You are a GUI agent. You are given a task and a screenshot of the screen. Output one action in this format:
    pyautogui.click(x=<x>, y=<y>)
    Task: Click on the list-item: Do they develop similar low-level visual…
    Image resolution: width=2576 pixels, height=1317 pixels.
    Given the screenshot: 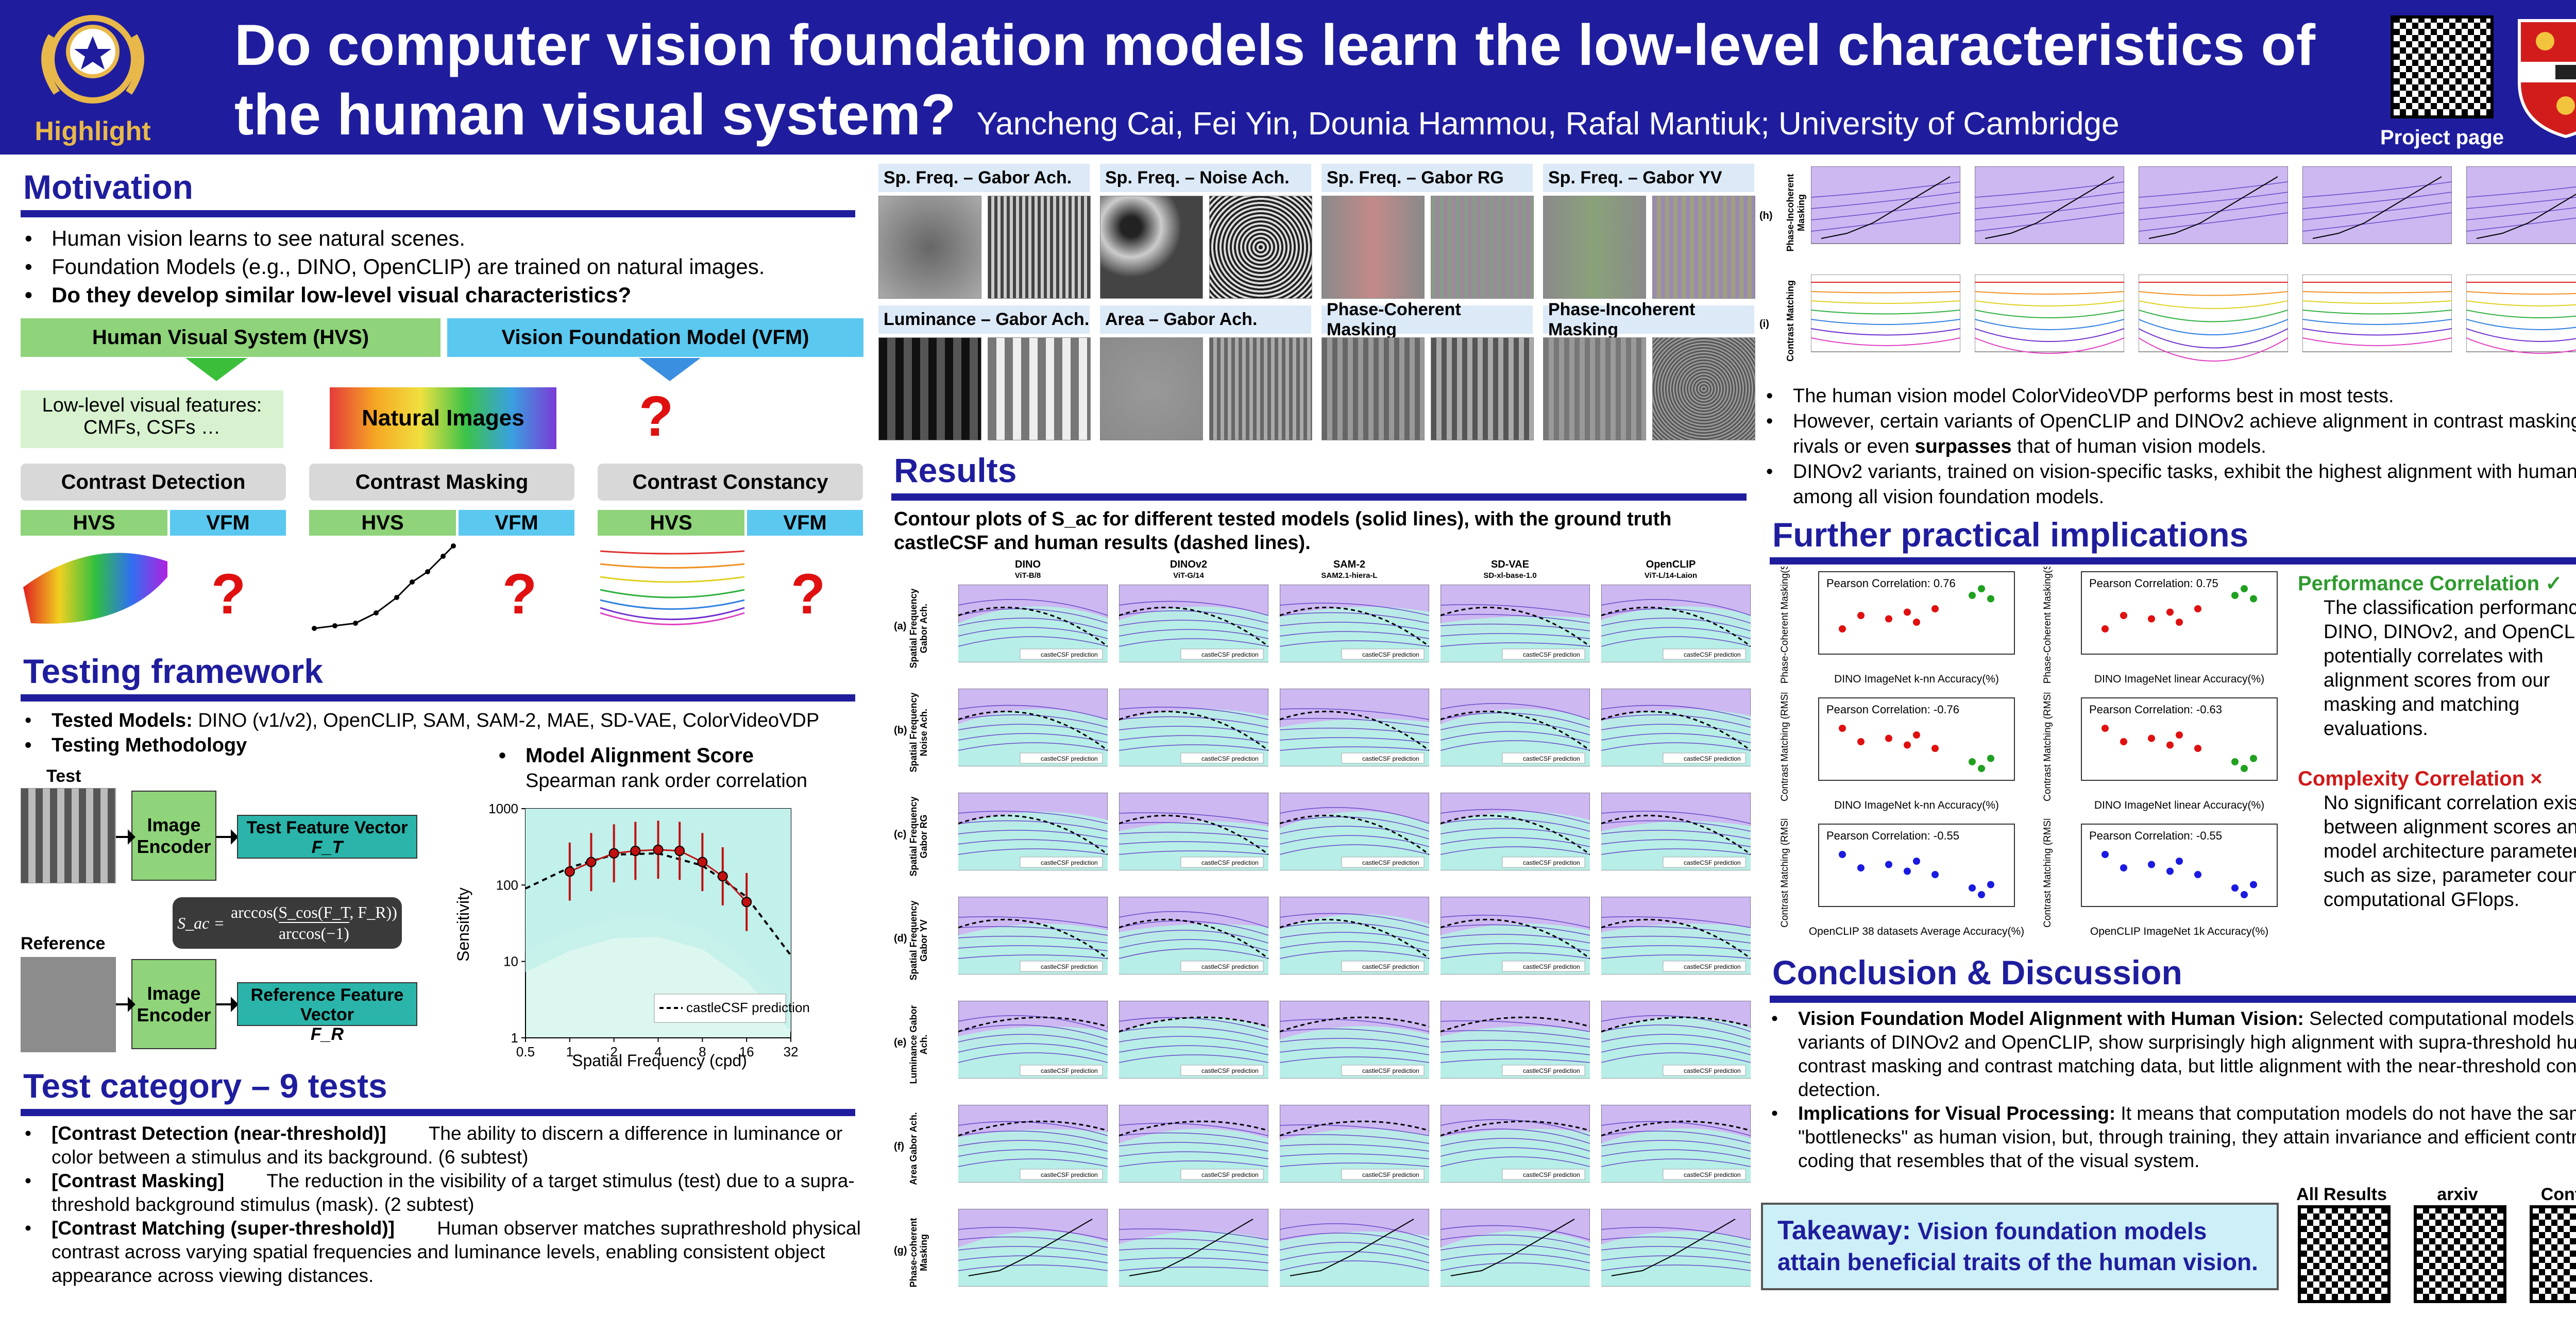 What is the action you would take?
    pyautogui.click(x=443, y=295)
    